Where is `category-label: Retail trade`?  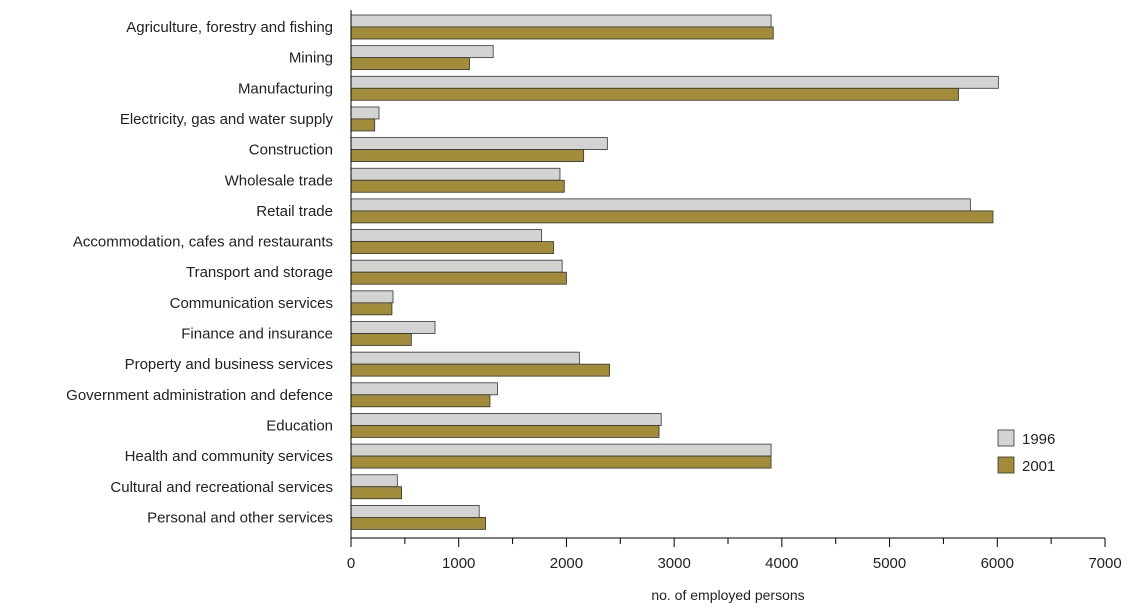 category-label: Retail trade is located at coordinates (294, 211).